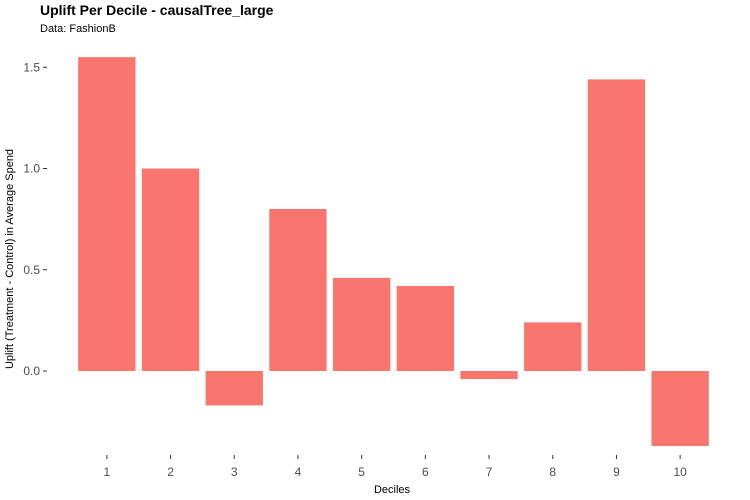  What do you see at coordinates (425, 472) in the screenshot?
I see `x-tick-label: 6` at bounding box center [425, 472].